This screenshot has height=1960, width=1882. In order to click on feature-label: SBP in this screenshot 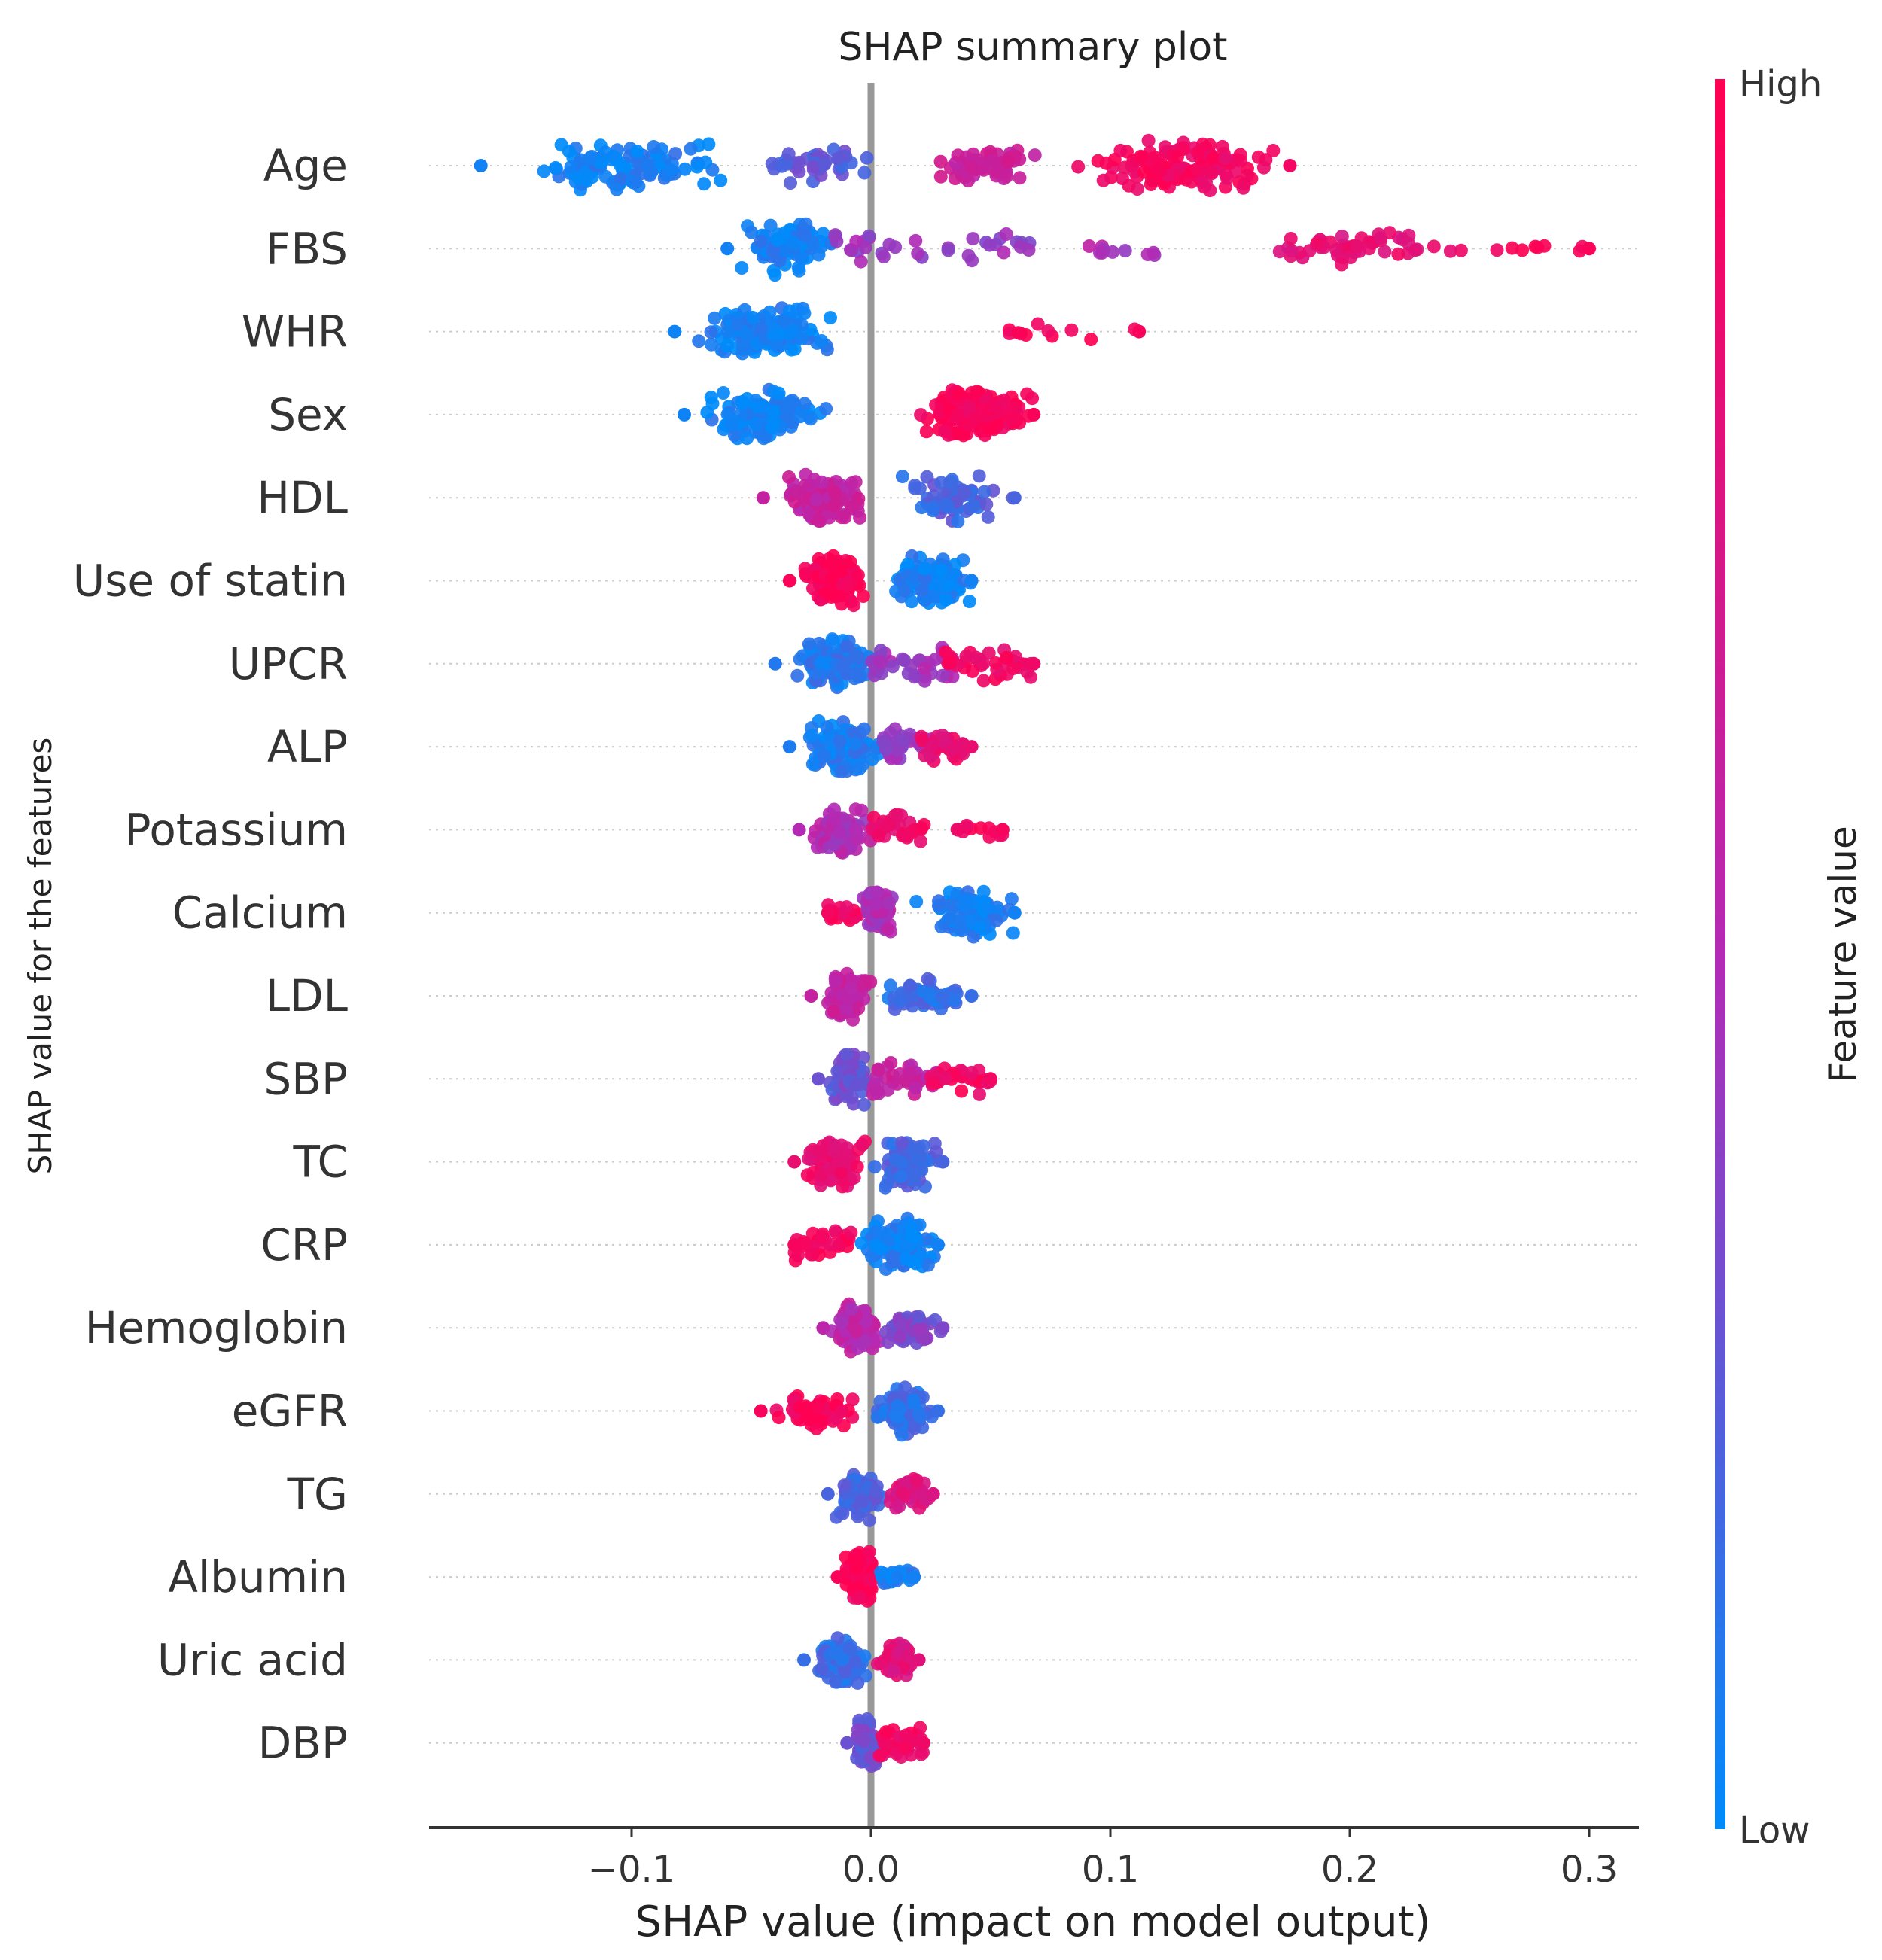, I will do `click(306, 1078)`.